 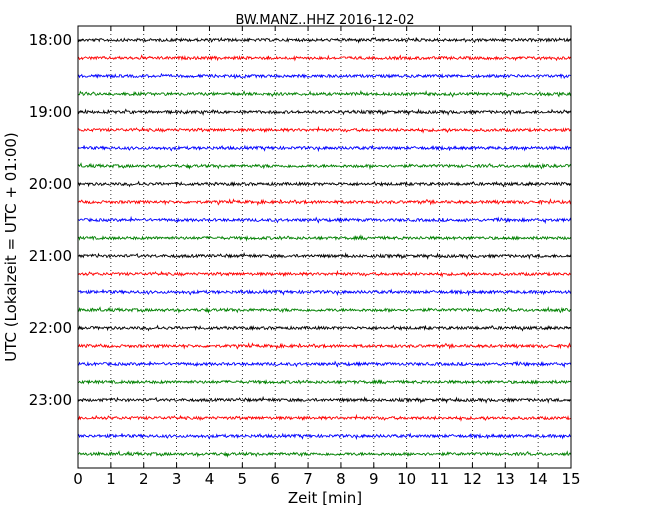 I want to click on y-tick-label: 21:00, so click(x=50, y=256).